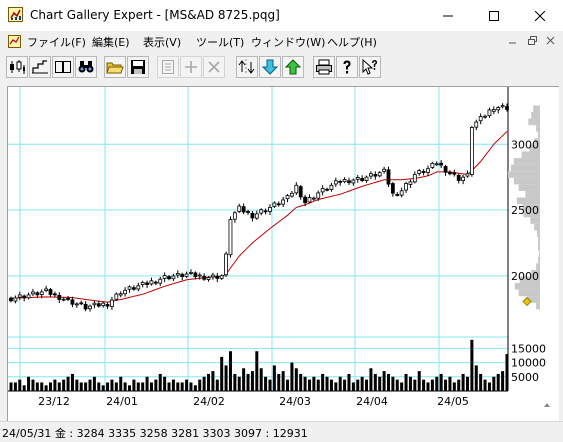 The height and width of the screenshot is (442, 563). I want to click on save-button, so click(138, 67).